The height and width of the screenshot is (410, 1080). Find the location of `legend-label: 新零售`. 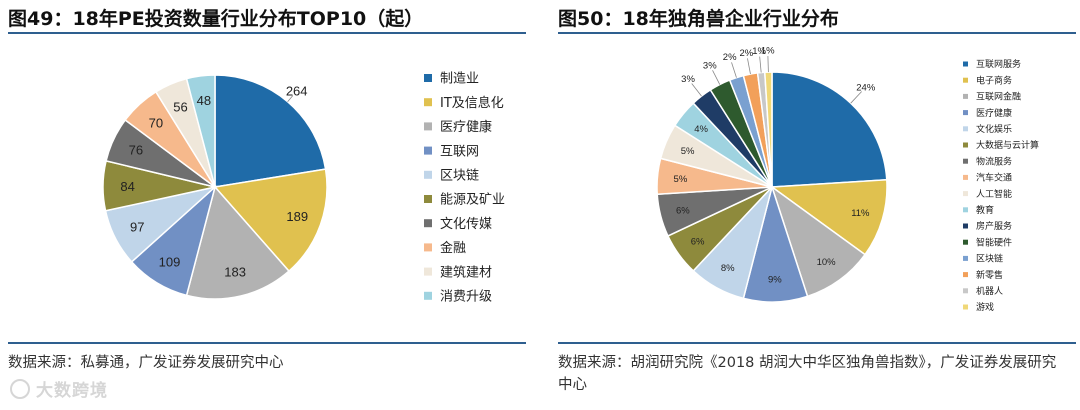

legend-label: 新零售 is located at coordinates (989, 275).